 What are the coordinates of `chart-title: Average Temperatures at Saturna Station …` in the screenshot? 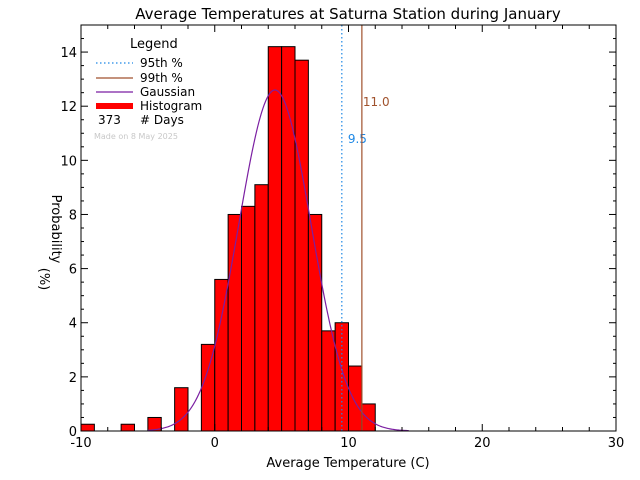 It's located at (348, 14).